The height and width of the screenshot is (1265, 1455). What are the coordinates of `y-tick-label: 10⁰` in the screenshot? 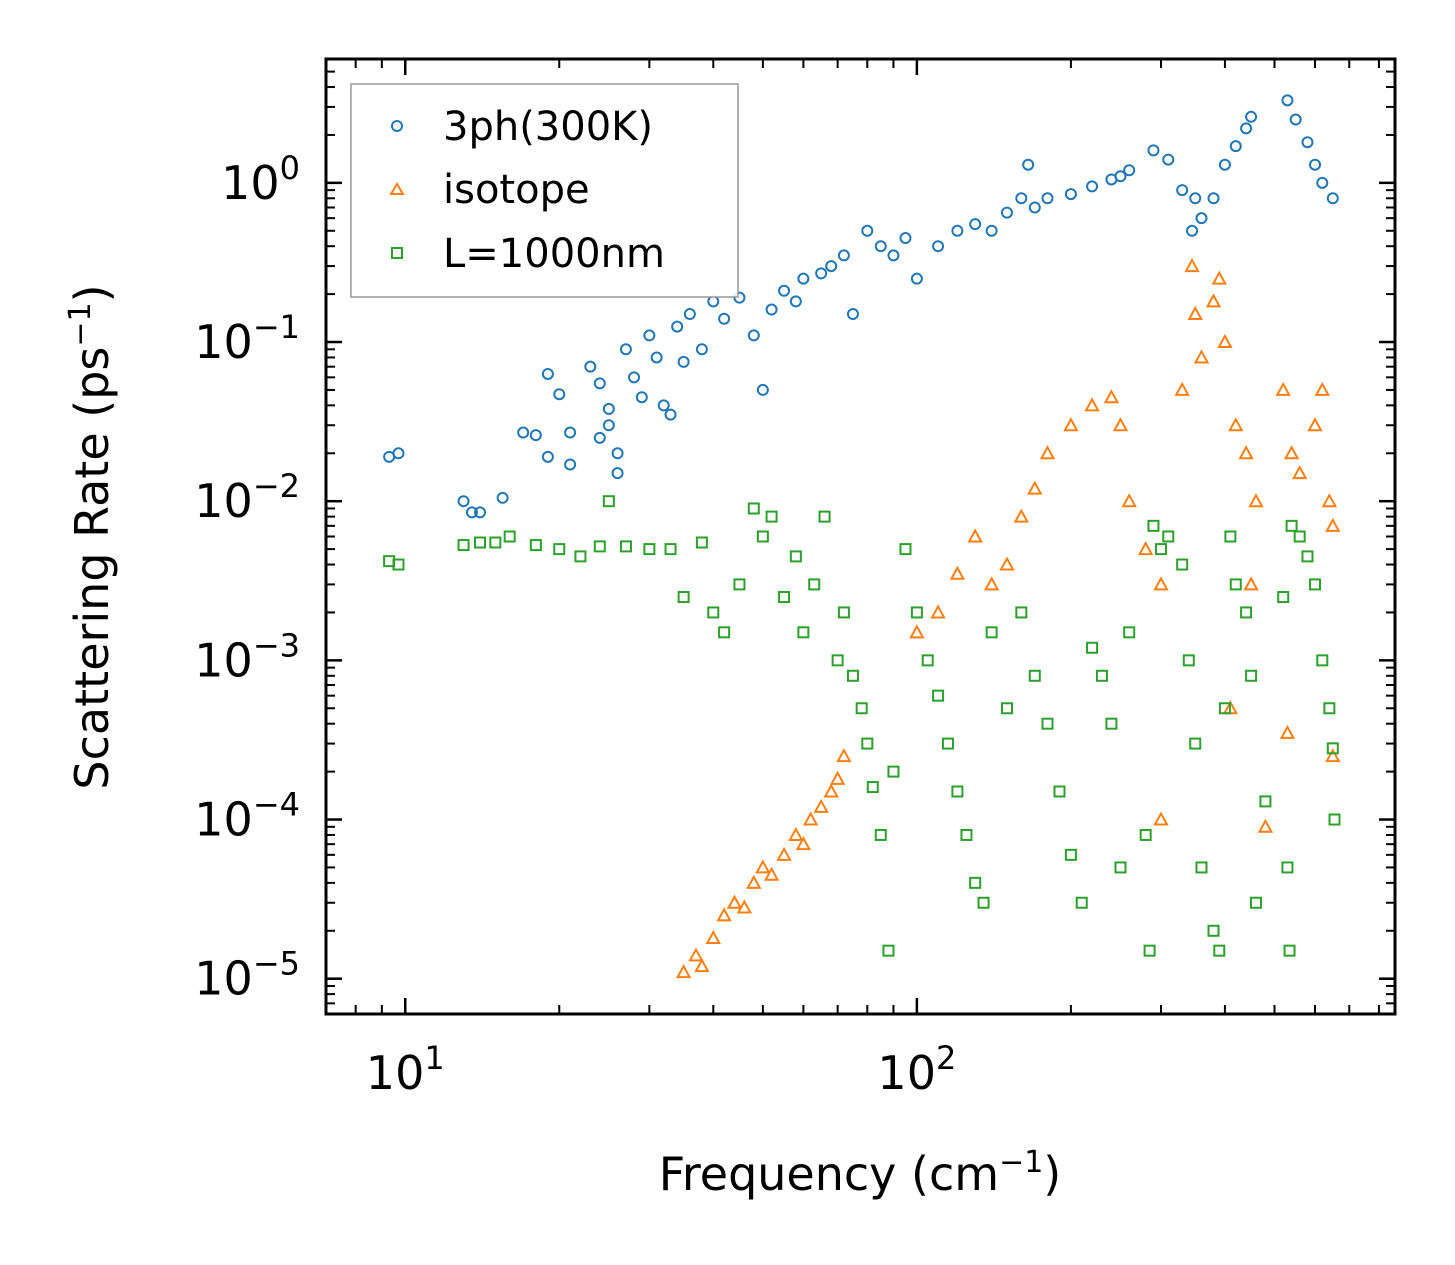 It's located at (260, 179).